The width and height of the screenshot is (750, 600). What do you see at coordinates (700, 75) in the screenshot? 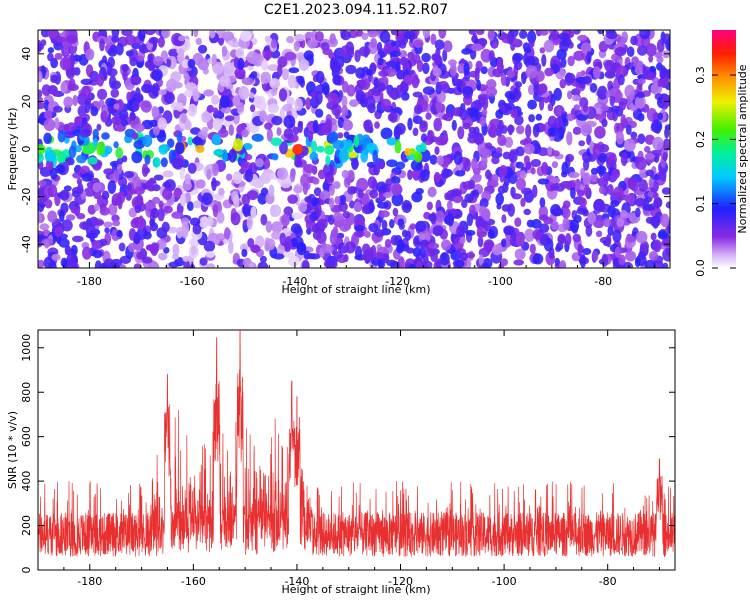
I see `colorbar-tick-label: 0.3` at bounding box center [700, 75].